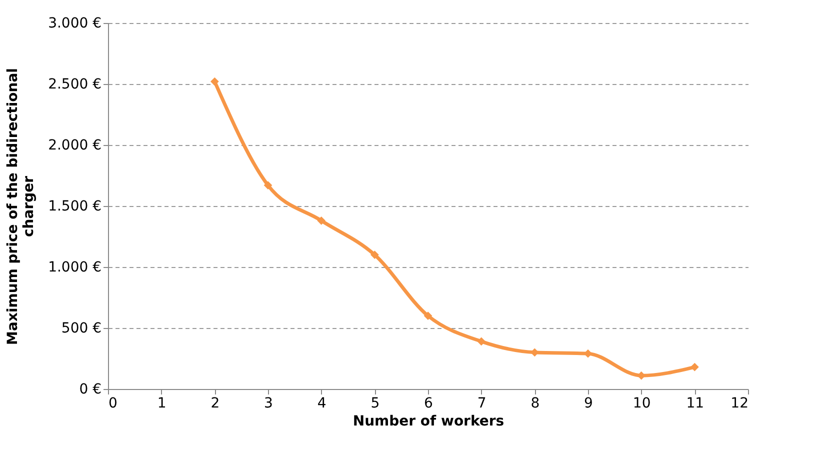  What do you see at coordinates (429, 404) in the screenshot?
I see `x-tick-label: 6` at bounding box center [429, 404].